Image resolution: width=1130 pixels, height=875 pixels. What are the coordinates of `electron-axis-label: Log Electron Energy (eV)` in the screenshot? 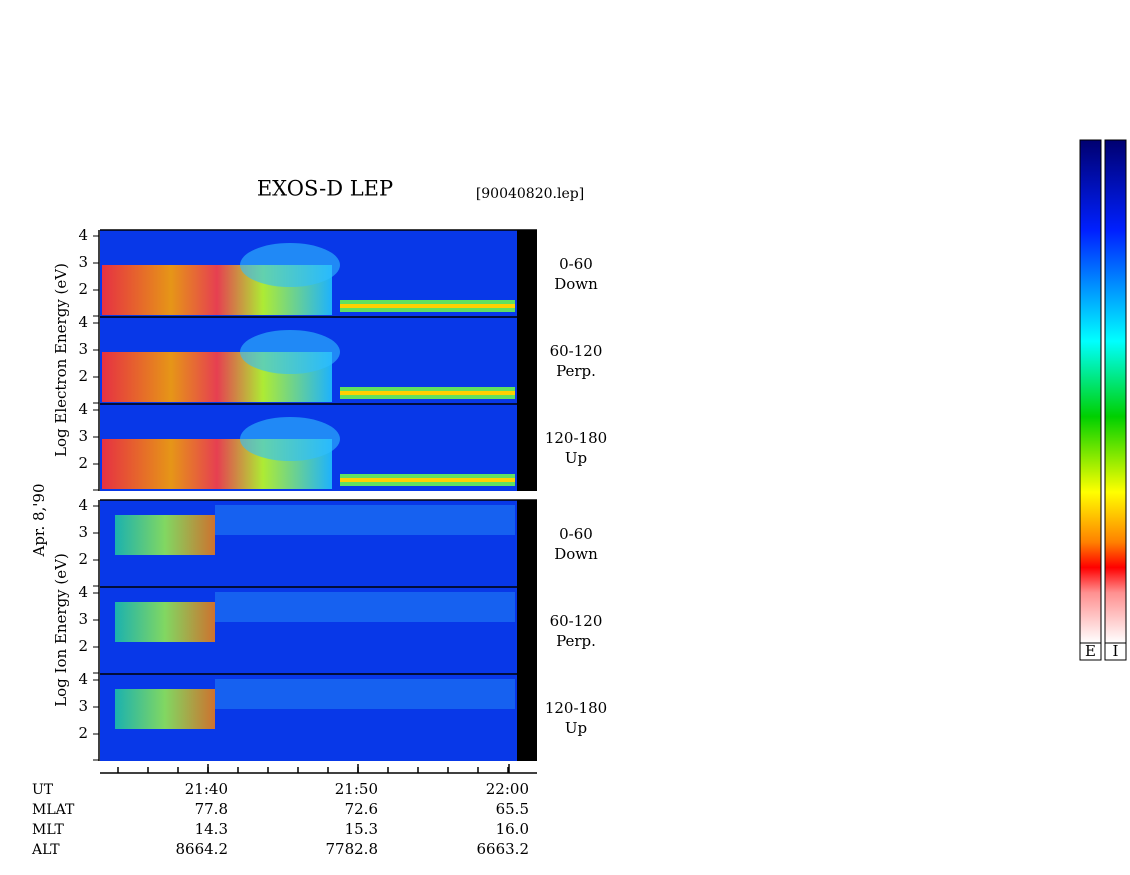 It's located at (61, 360).